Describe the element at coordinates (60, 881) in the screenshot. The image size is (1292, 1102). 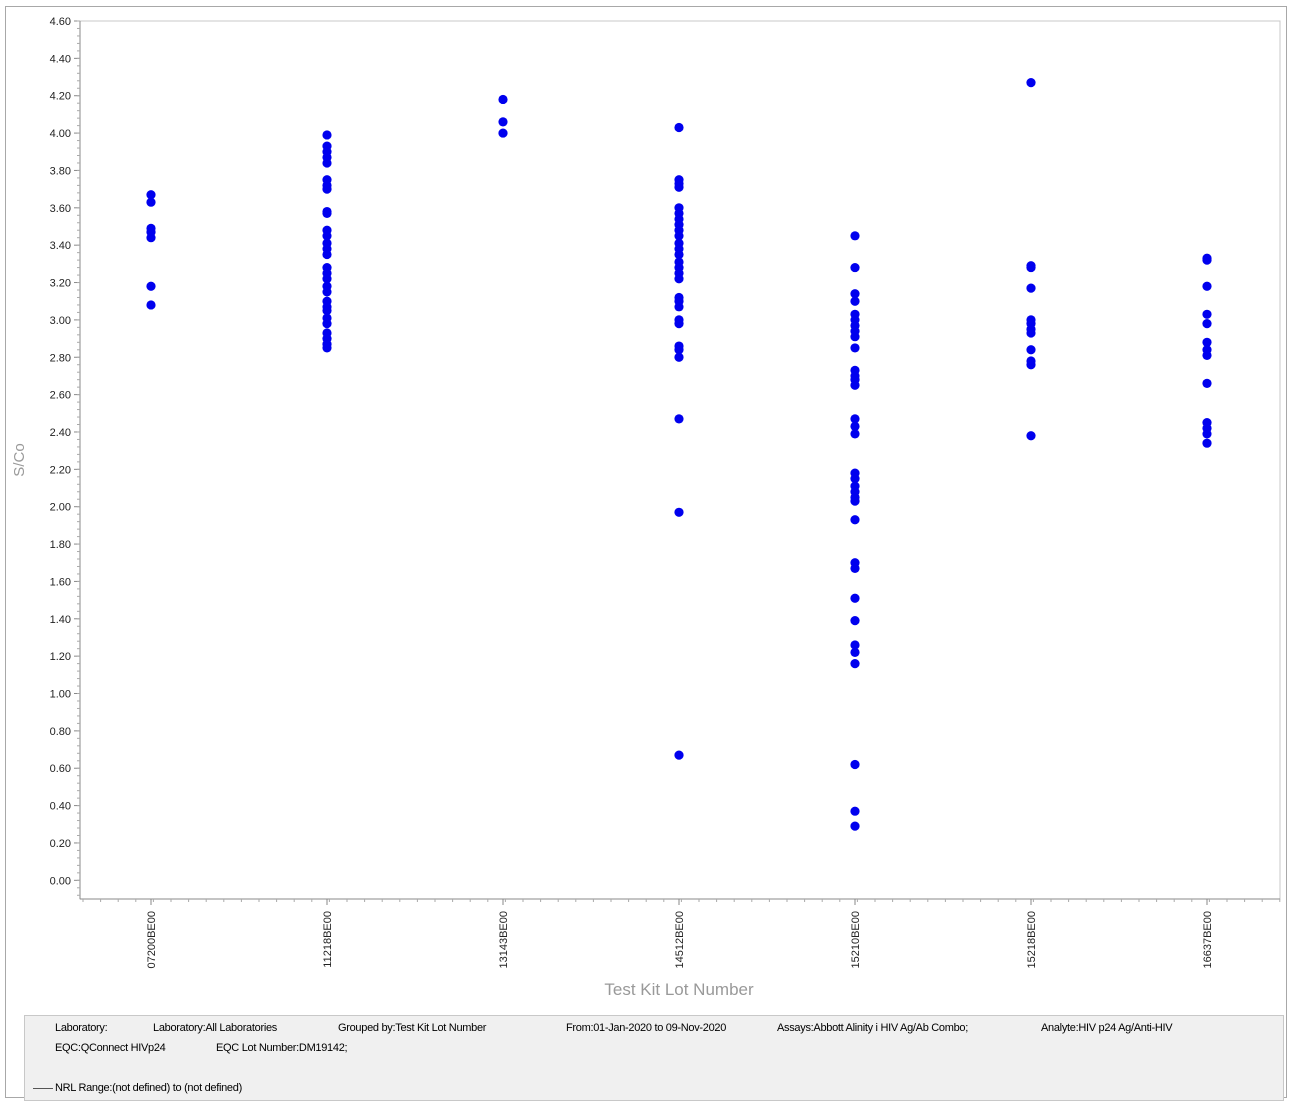
I see `y-tick-label: 0.00` at that location.